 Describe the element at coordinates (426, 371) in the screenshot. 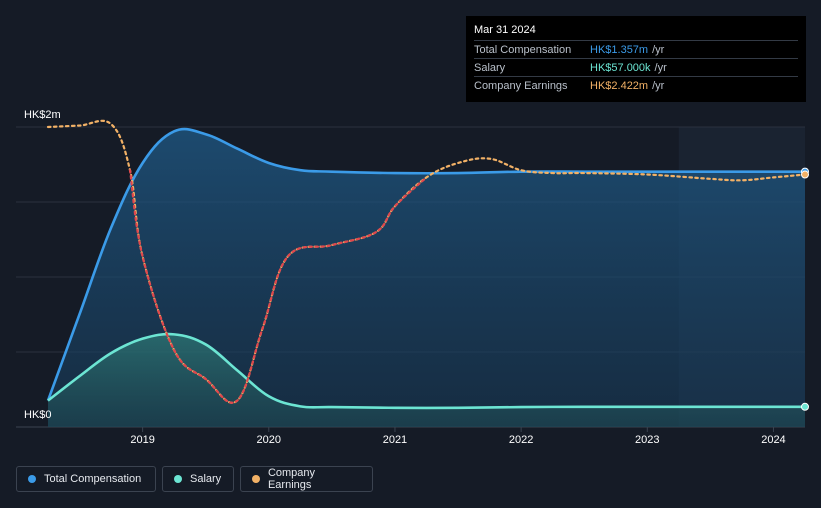

I see `salary-line` at that location.